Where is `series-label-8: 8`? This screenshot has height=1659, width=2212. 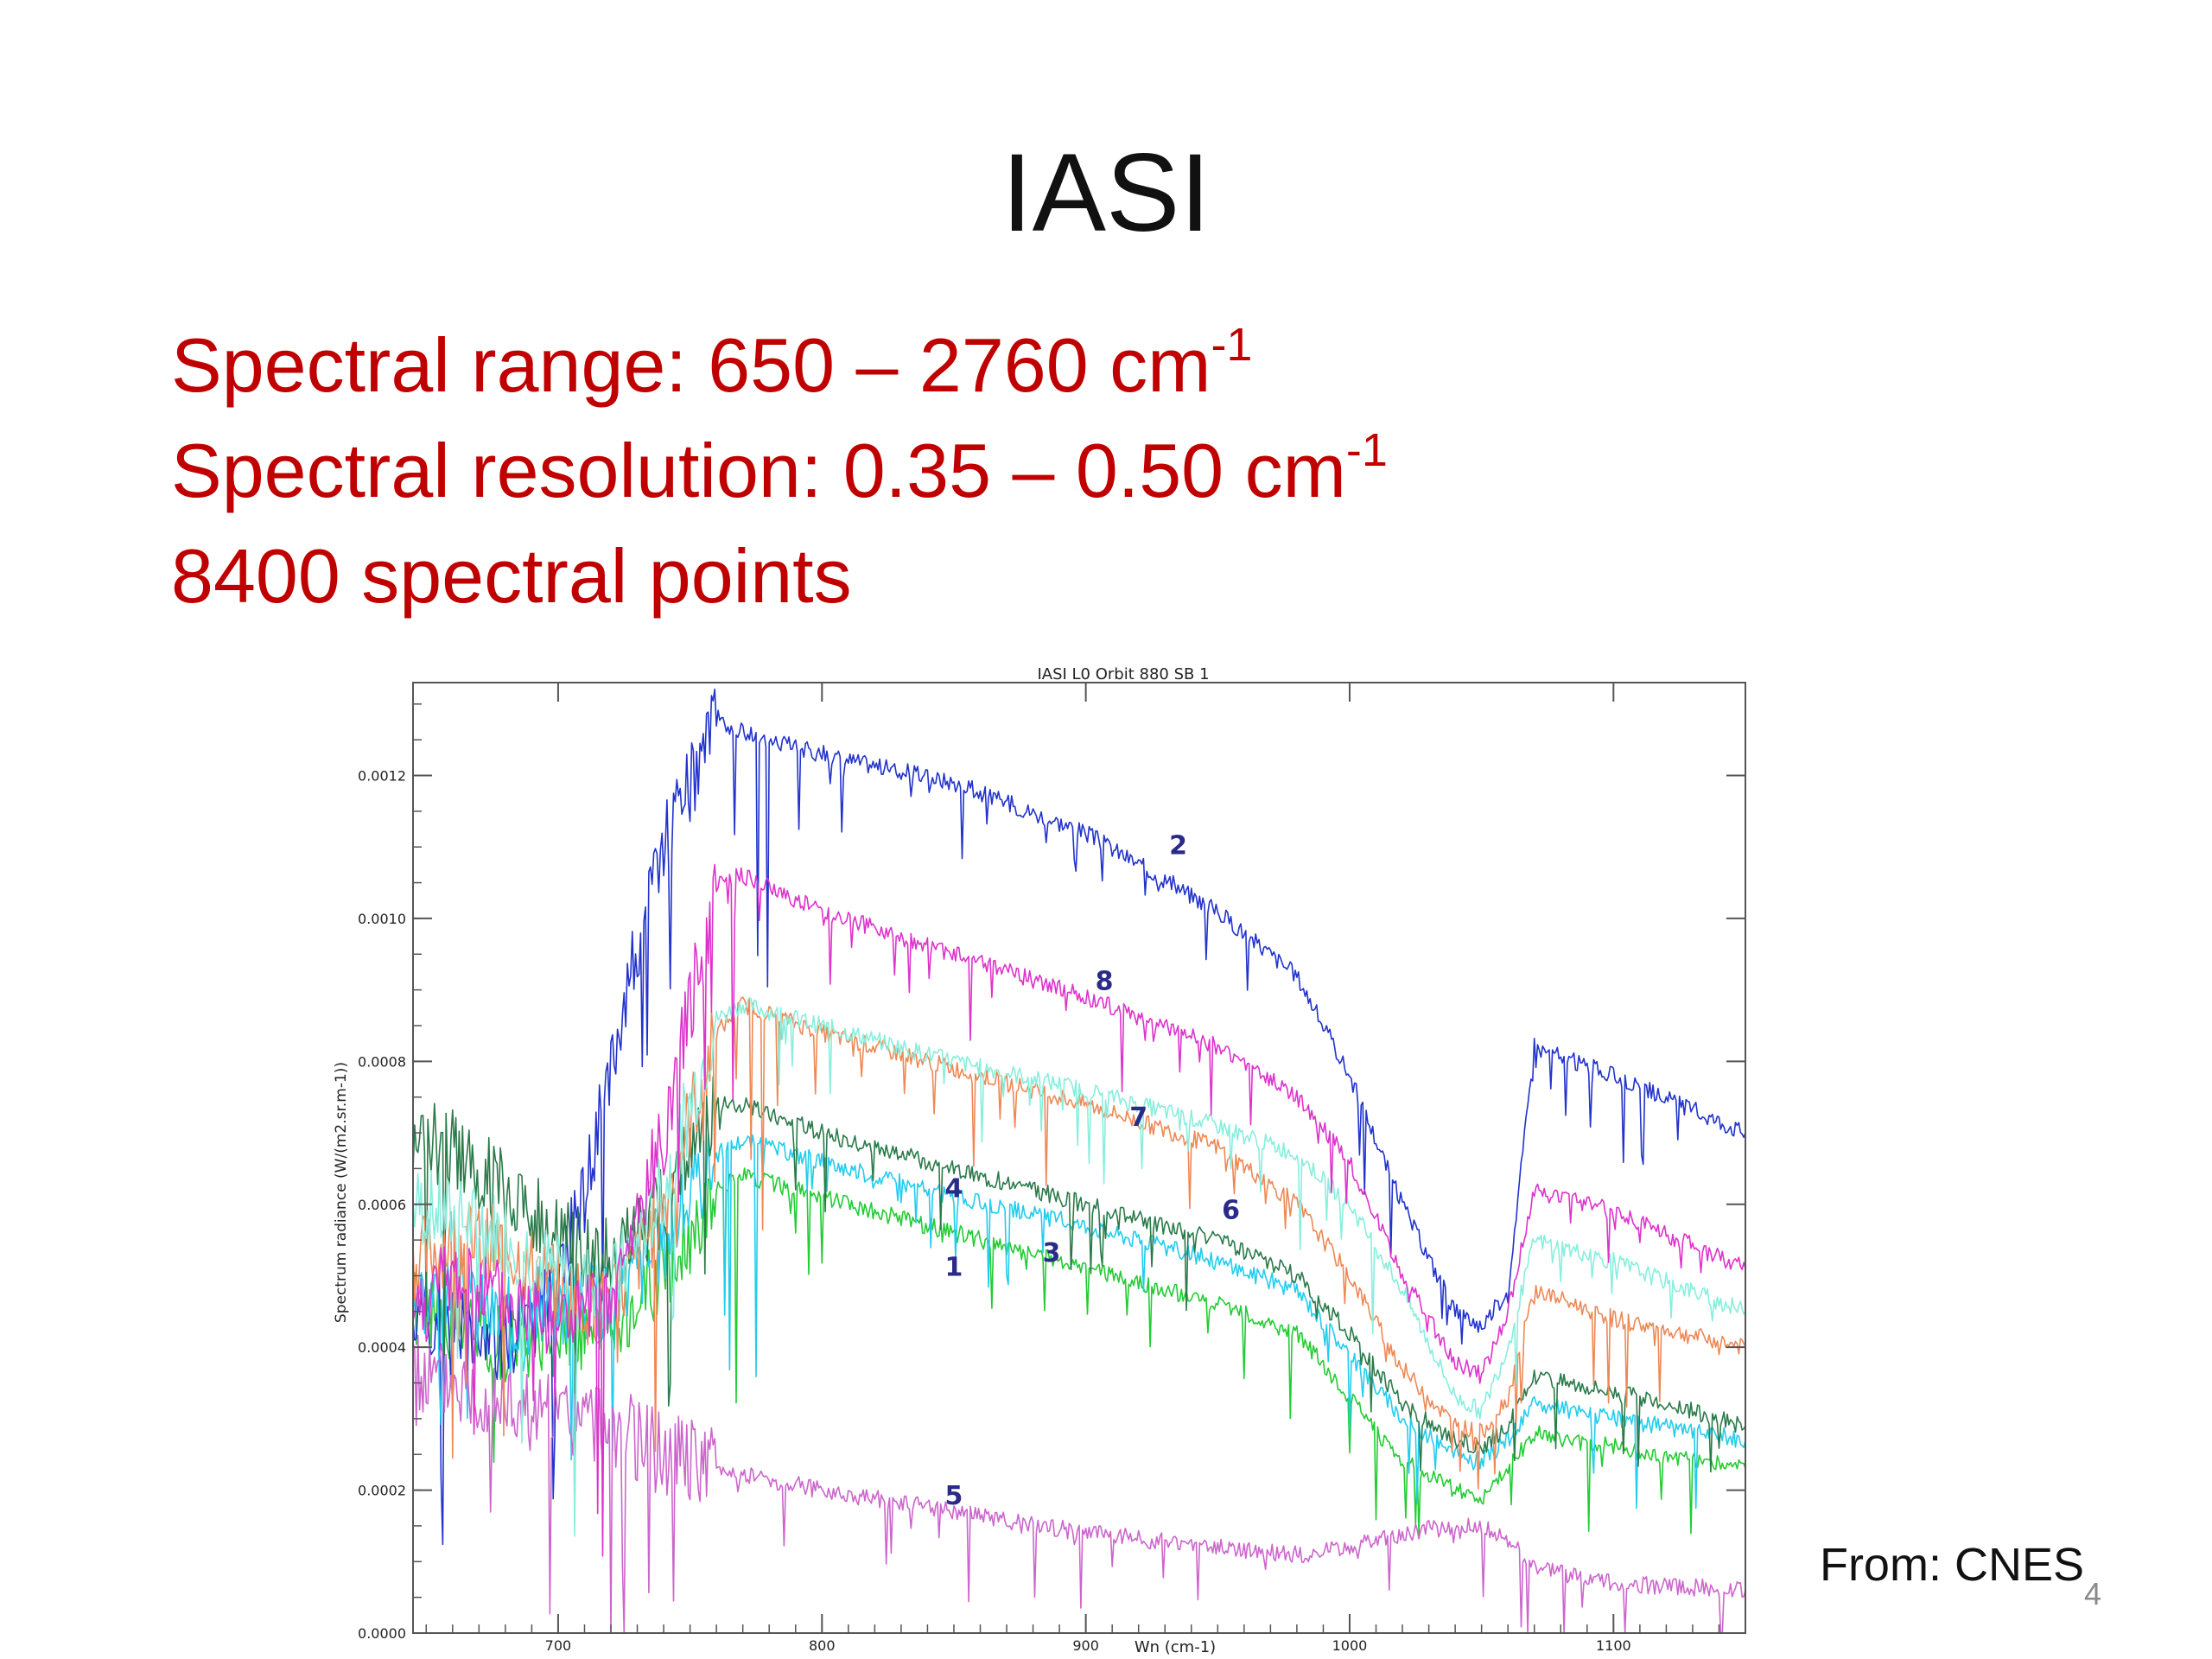 series-label-8: 8 is located at coordinates (1105, 982).